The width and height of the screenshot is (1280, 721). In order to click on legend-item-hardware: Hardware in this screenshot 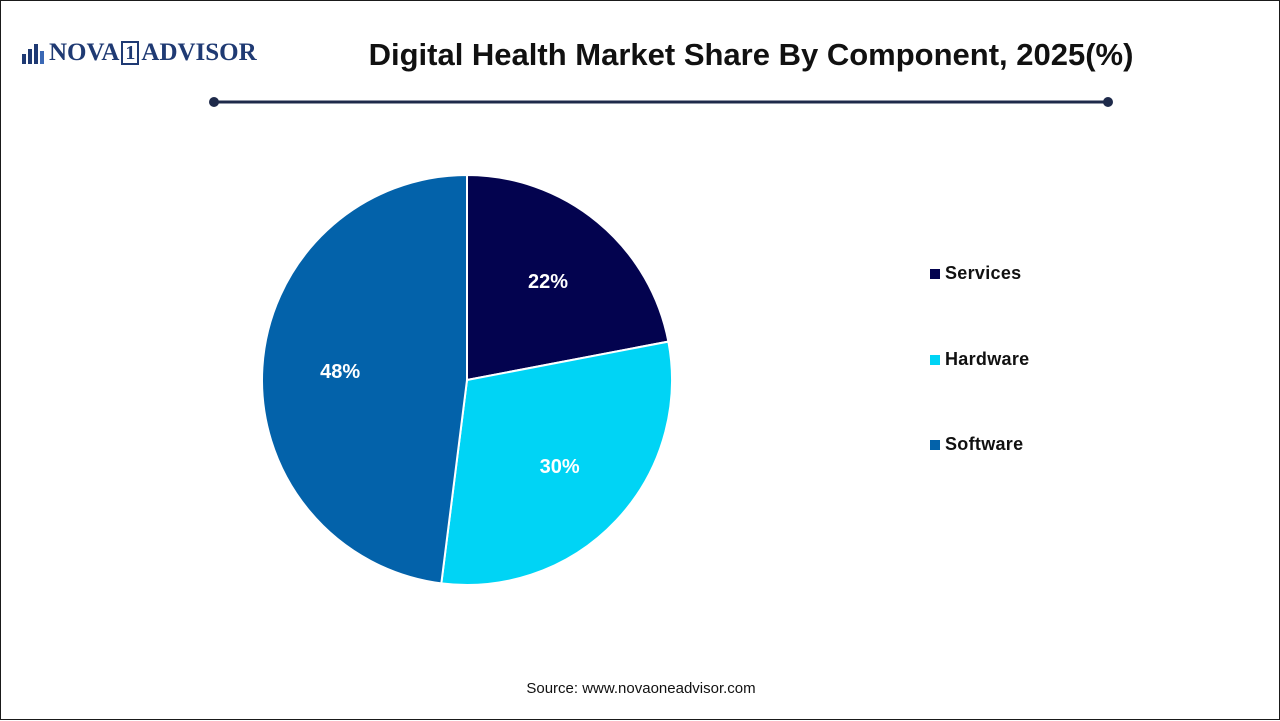, I will do `click(979, 359)`.